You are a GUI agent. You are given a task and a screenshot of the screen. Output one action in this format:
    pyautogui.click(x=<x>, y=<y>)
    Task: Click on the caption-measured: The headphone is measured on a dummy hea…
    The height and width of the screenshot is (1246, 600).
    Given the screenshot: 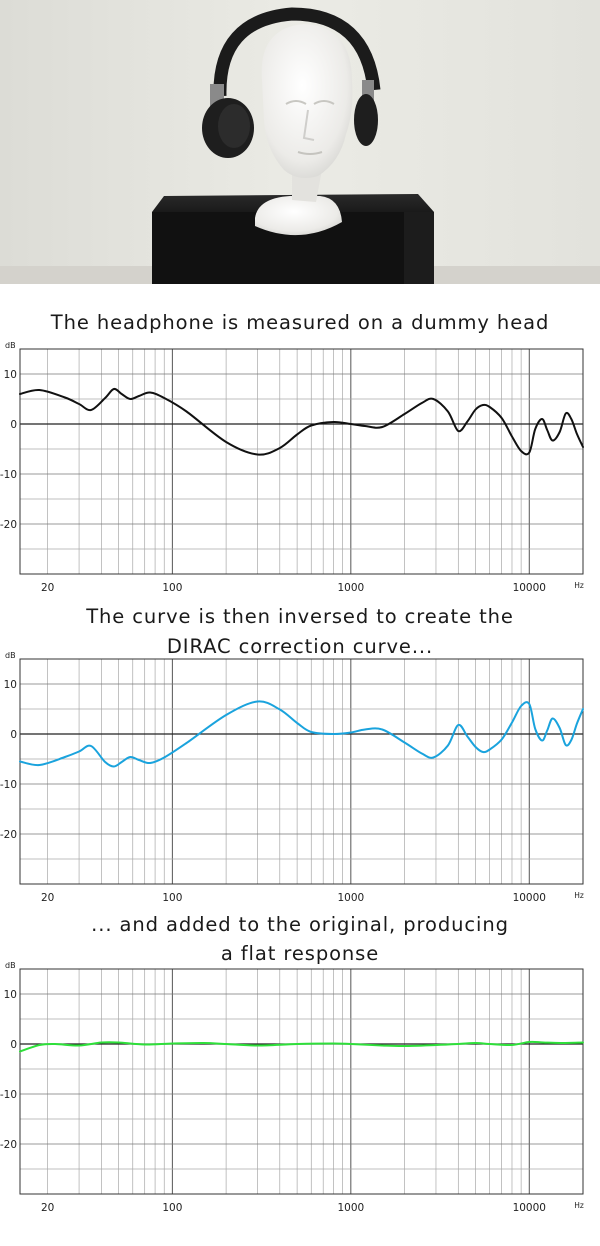 What is the action you would take?
    pyautogui.click(x=300, y=322)
    